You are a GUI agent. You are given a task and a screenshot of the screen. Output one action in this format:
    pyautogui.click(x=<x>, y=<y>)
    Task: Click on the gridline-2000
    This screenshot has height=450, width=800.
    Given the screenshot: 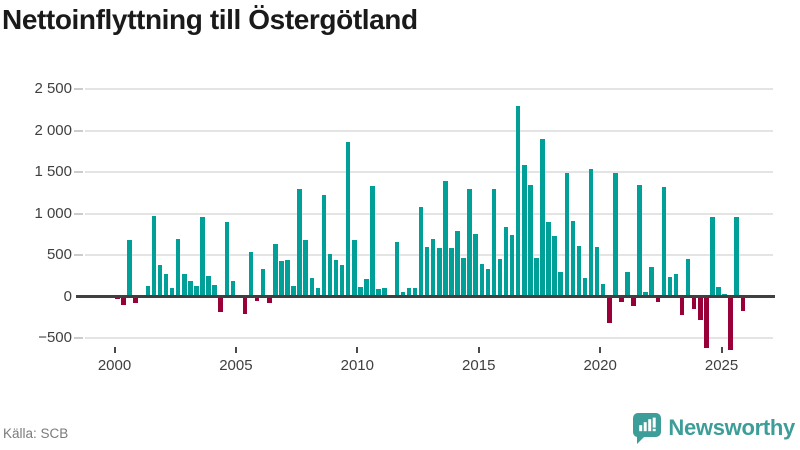 What is the action you would take?
    pyautogui.click(x=429, y=130)
    